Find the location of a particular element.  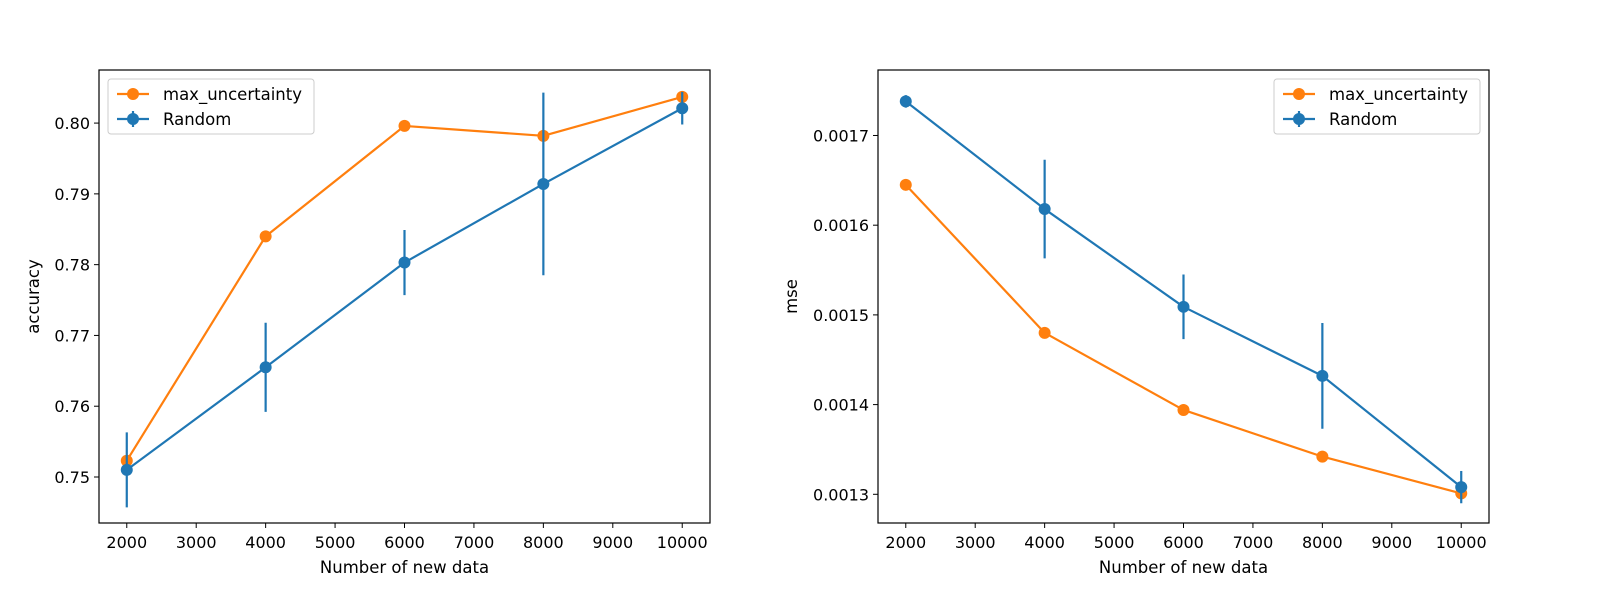

y-tick-label: 0.75 is located at coordinates (72, 477).